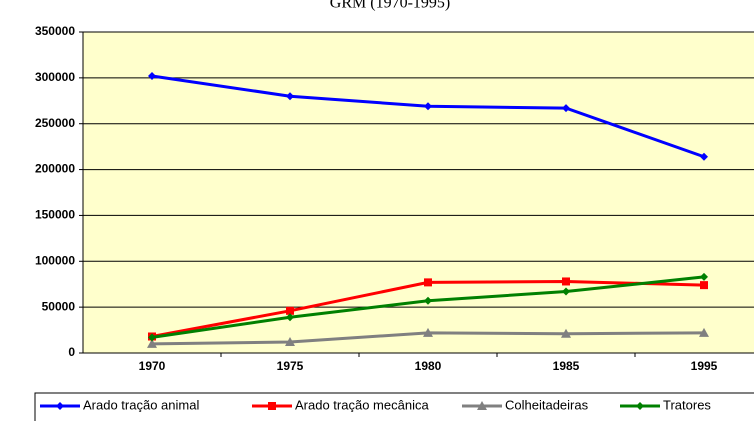 This screenshot has height=421, width=754. I want to click on legend-label: Arado tração mecânica, so click(362, 404).